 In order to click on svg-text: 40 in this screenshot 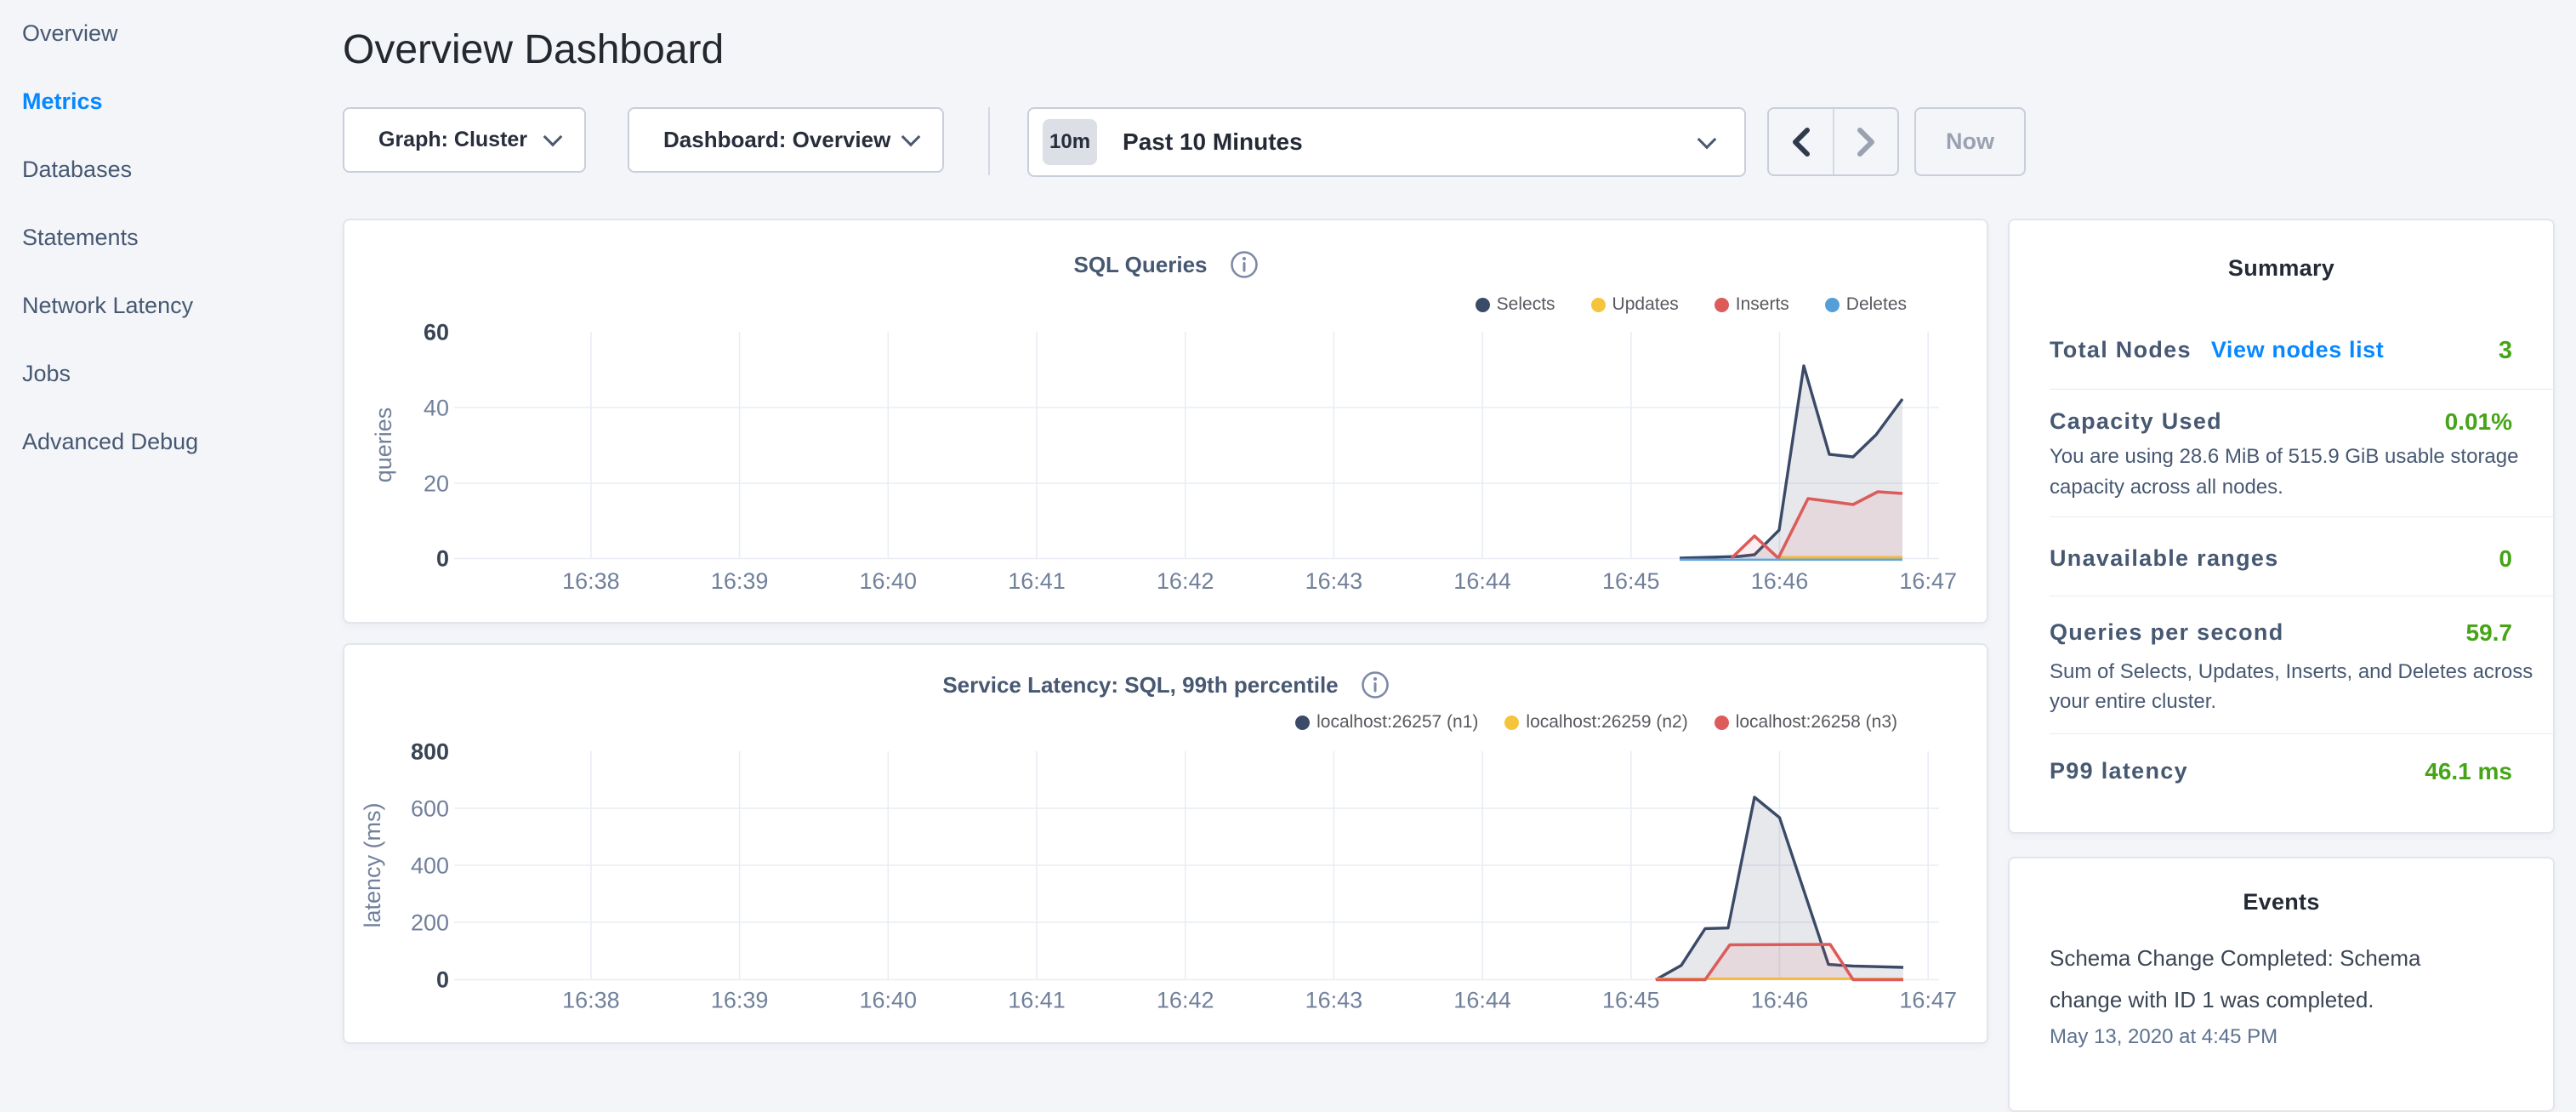, I will do `click(436, 408)`.